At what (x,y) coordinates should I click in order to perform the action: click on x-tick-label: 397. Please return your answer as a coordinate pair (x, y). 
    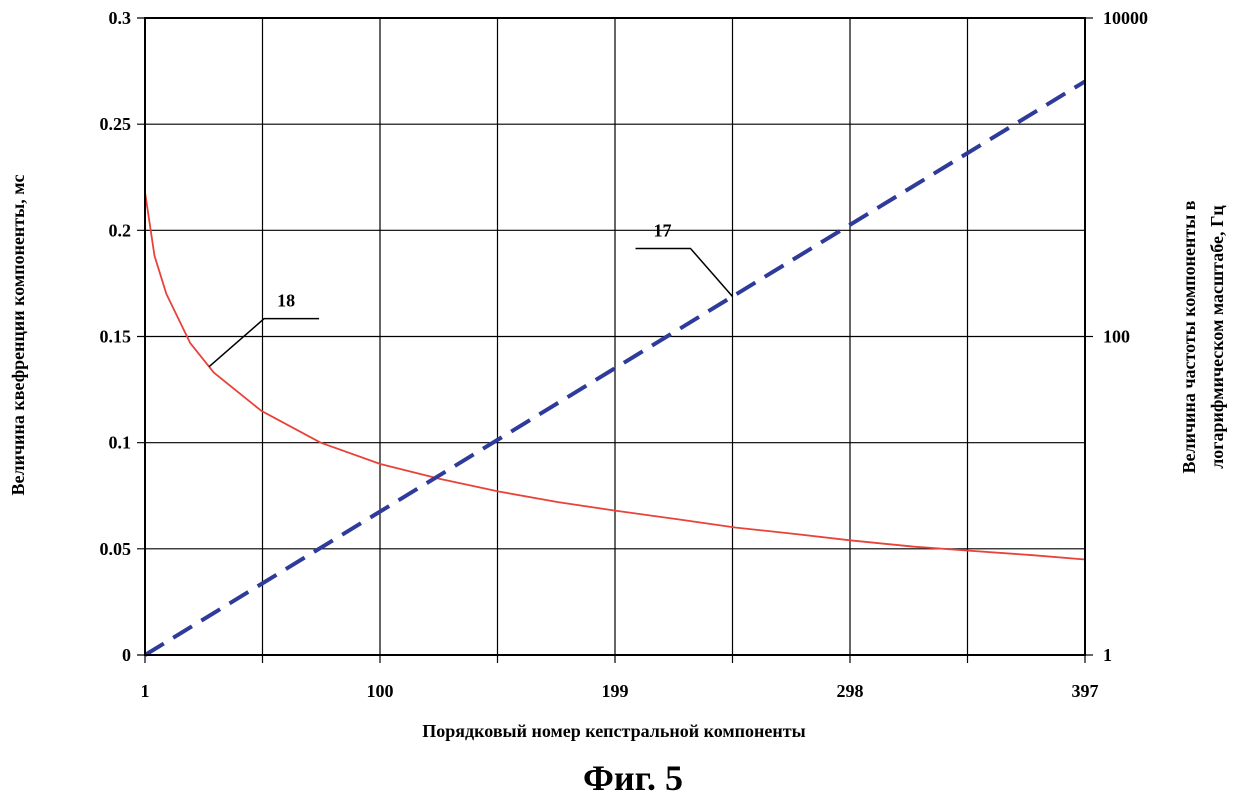
    Looking at the image, I should click on (1085, 691).